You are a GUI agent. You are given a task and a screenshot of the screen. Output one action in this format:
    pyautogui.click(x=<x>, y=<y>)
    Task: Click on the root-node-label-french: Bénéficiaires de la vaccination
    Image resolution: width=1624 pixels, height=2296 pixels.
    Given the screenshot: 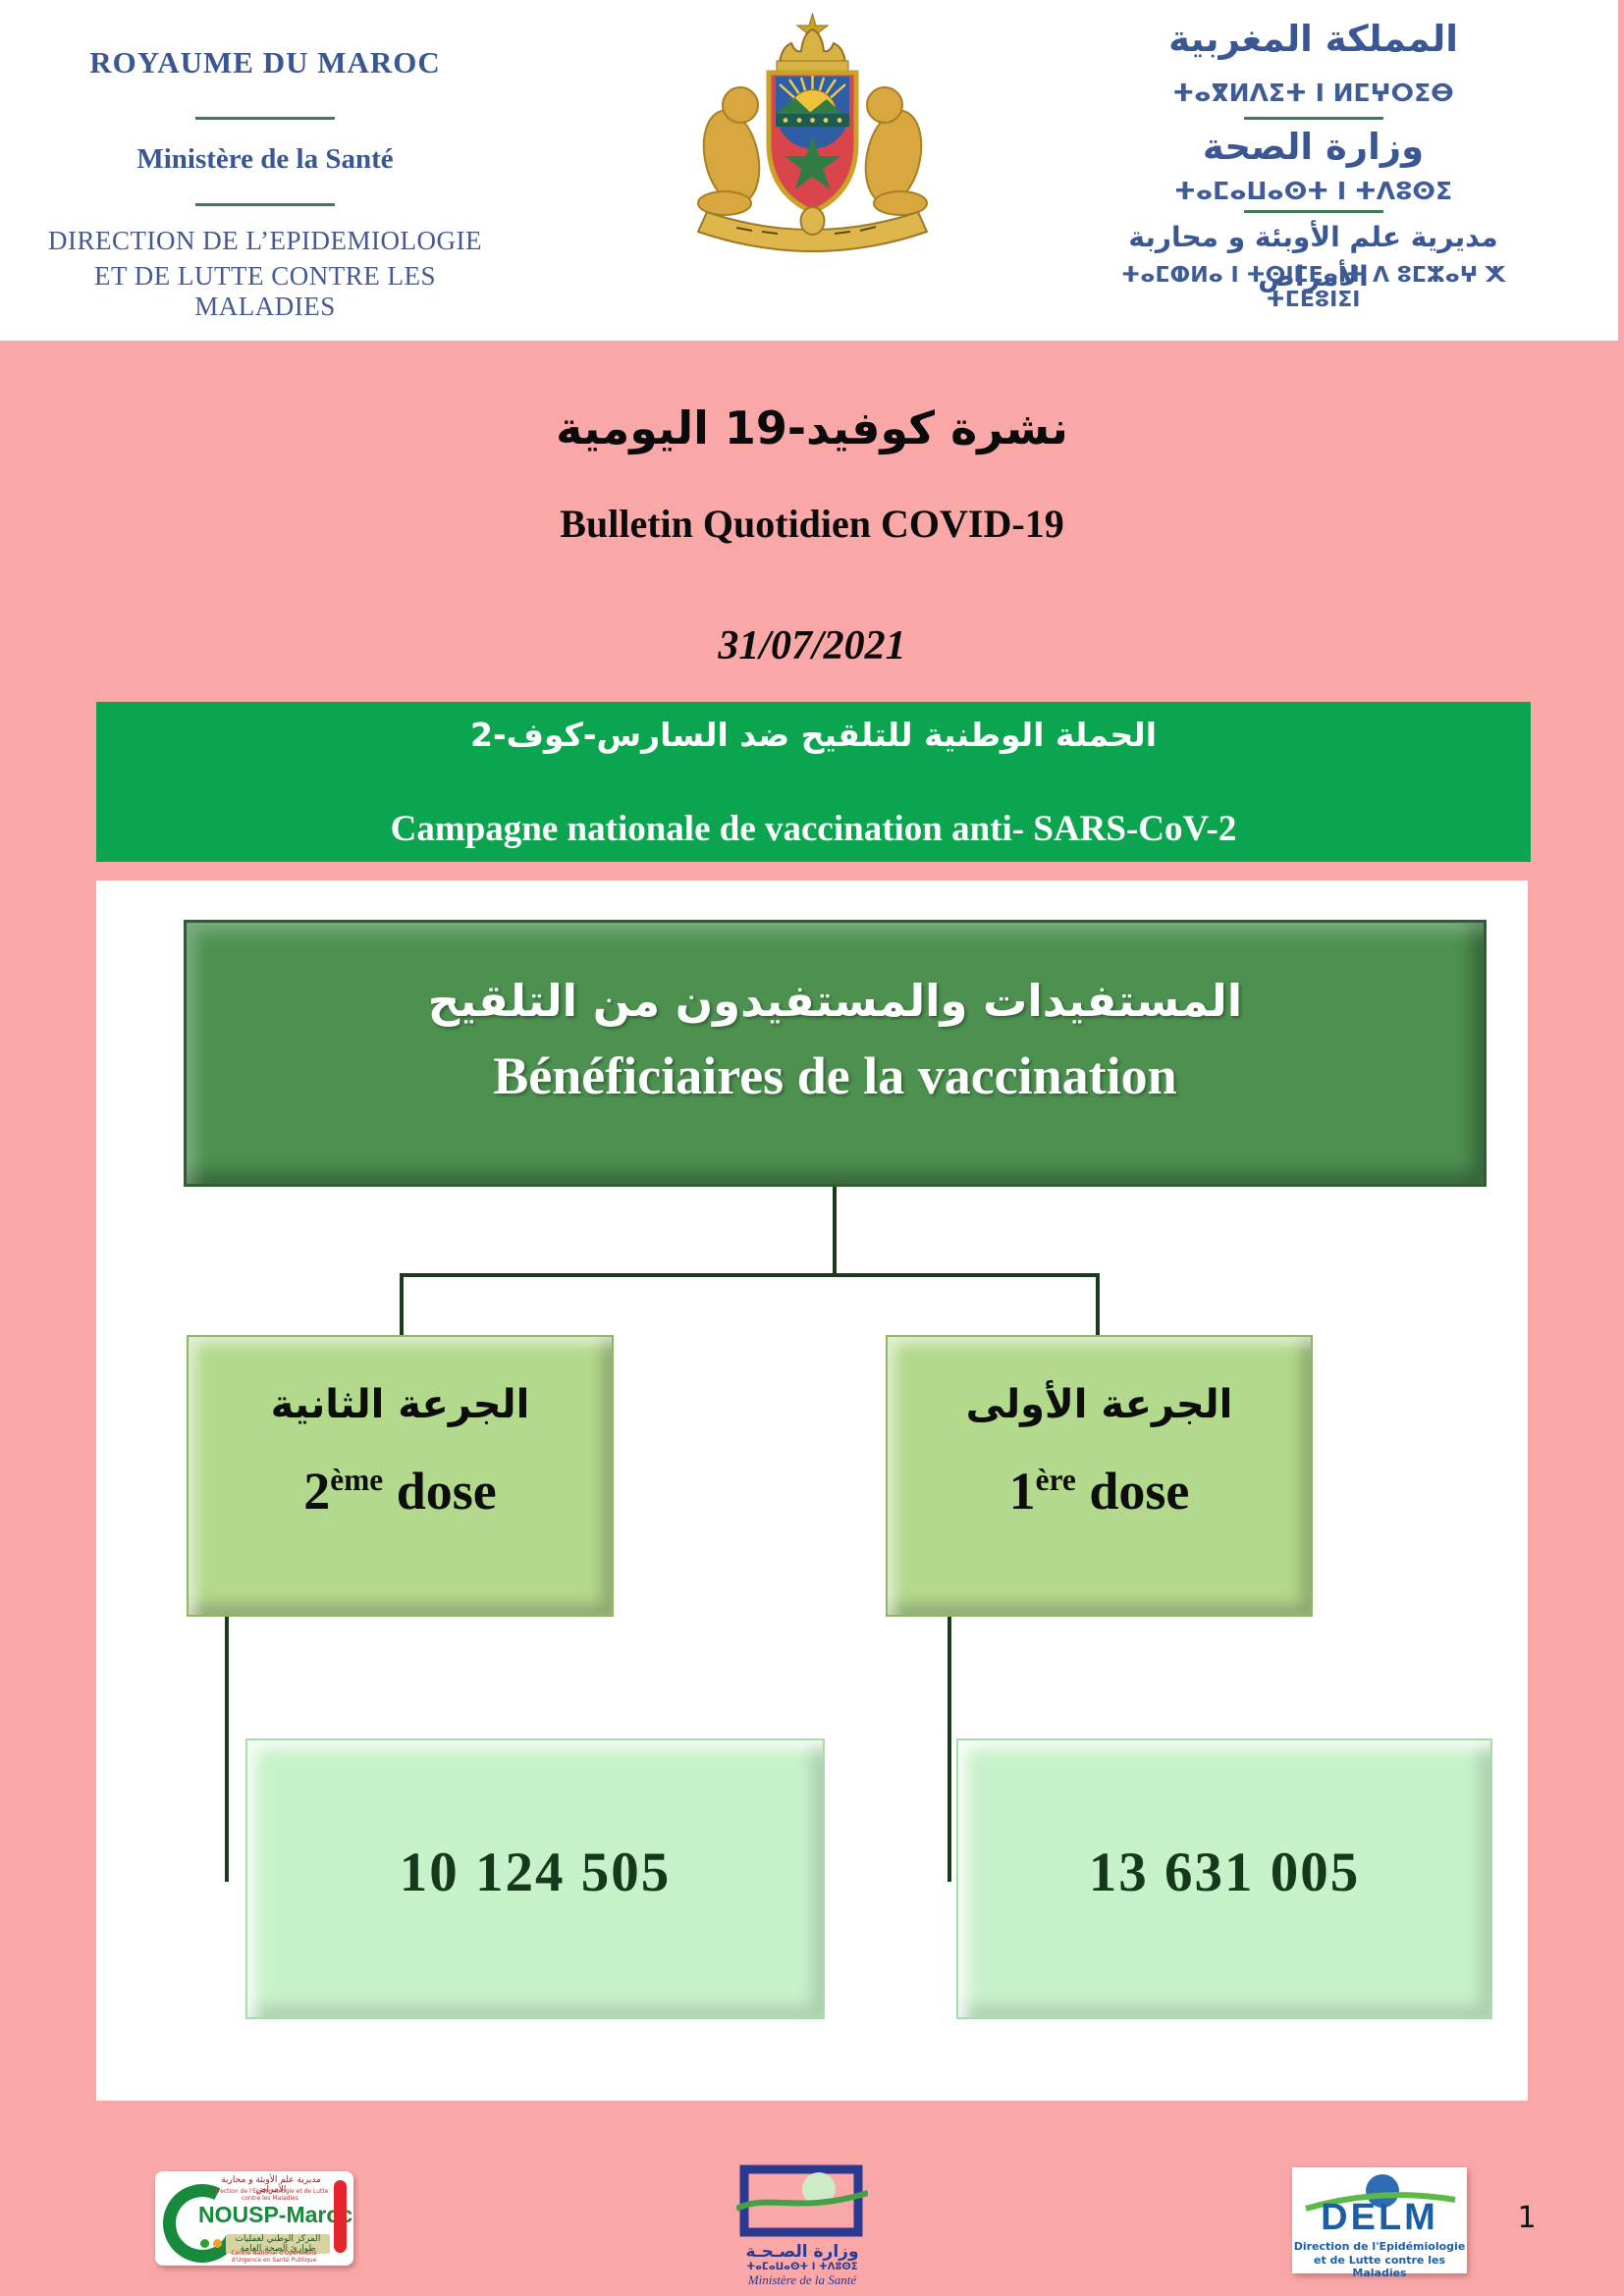 What is the action you would take?
    pyautogui.click(x=835, y=1075)
    